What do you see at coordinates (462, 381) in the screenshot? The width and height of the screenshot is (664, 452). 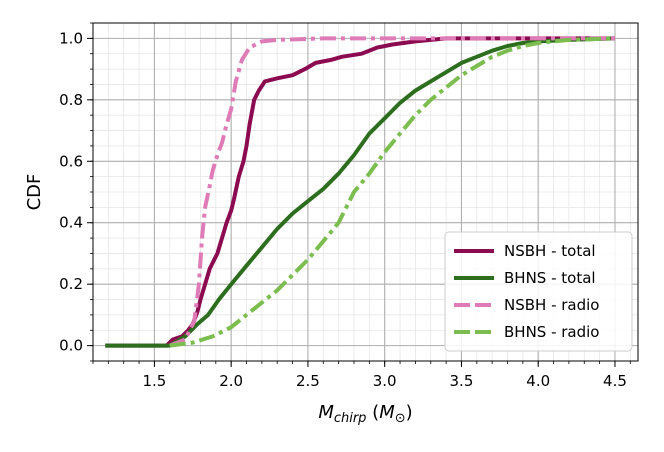 I see `x-tick-label: 3.5` at bounding box center [462, 381].